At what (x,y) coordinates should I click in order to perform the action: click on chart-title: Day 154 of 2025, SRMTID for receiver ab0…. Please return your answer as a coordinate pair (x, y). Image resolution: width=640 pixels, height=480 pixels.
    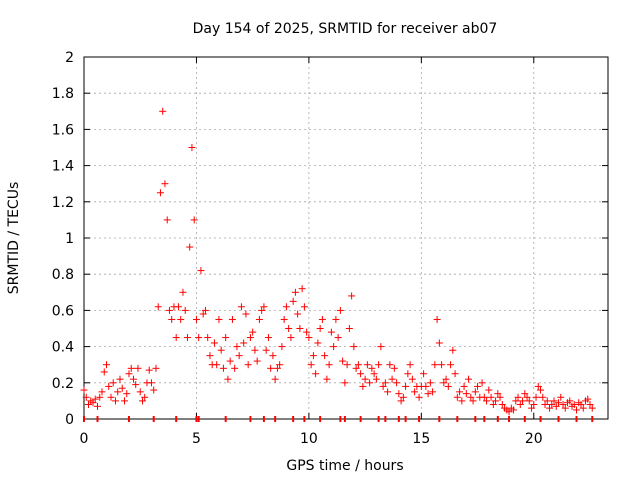
    Looking at the image, I should click on (345, 29).